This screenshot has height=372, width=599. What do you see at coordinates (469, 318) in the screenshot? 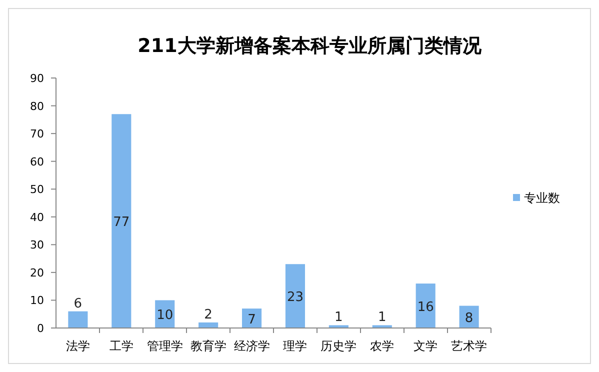
I see `data-label: 8` at bounding box center [469, 318].